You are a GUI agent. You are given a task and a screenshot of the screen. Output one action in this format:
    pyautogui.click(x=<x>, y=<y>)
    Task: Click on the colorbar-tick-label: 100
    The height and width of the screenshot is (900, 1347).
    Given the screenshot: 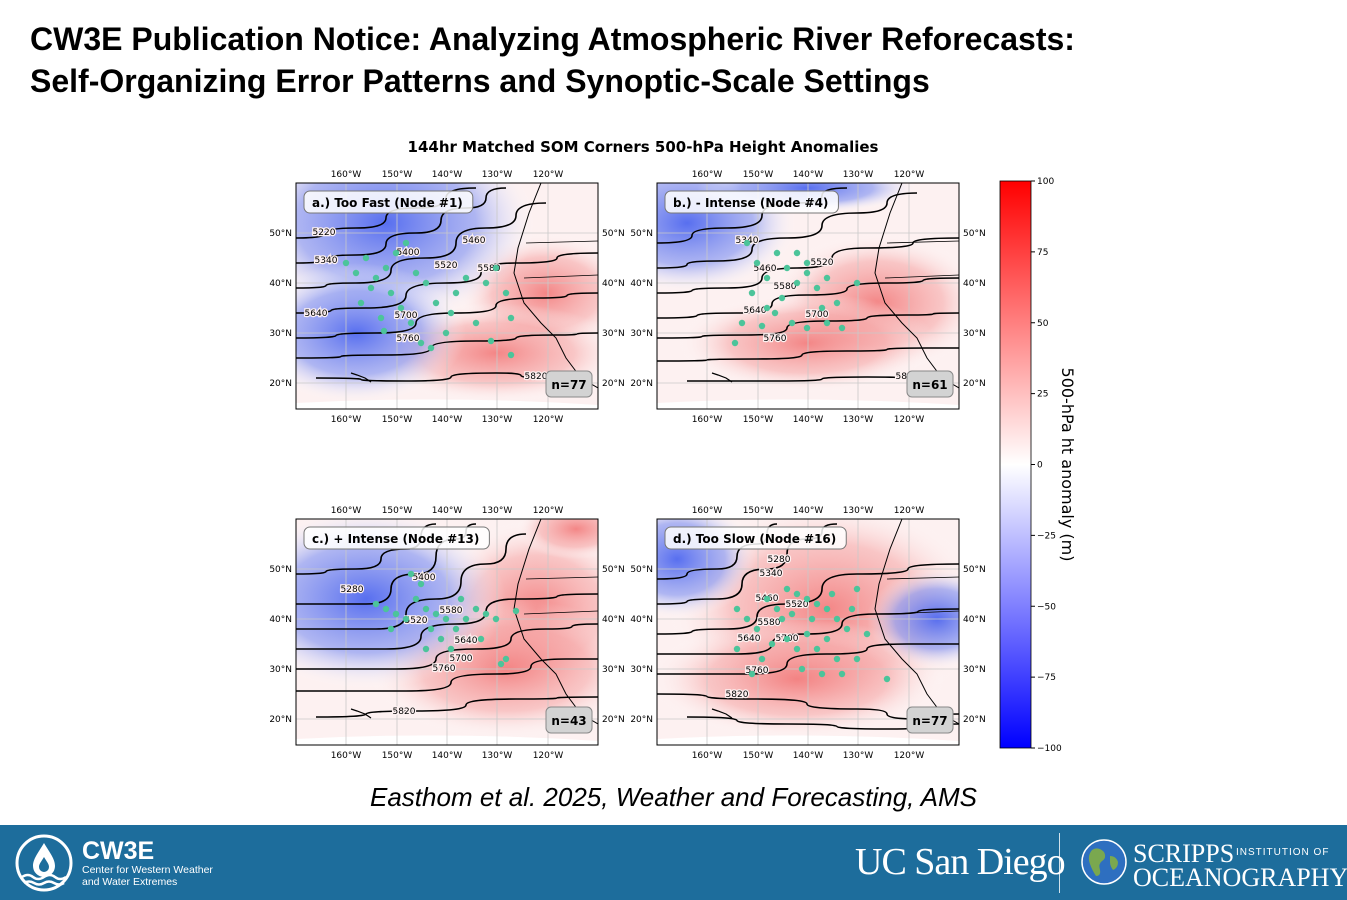 What is the action you would take?
    pyautogui.click(x=1045, y=182)
    